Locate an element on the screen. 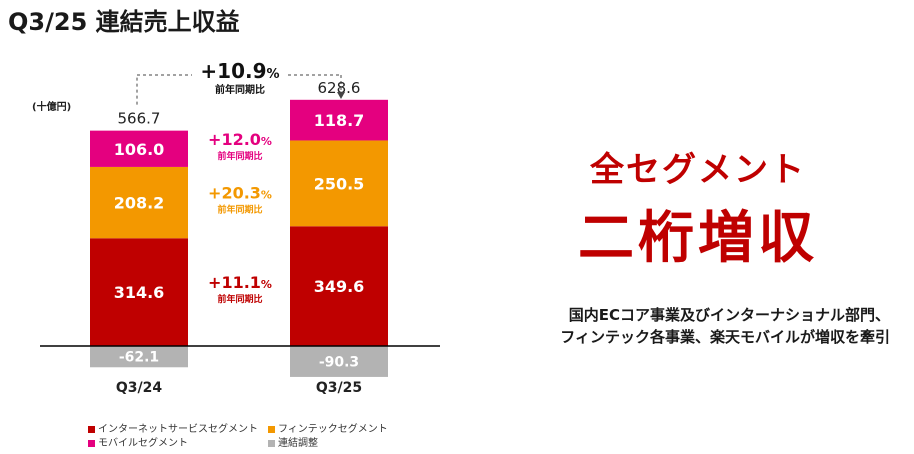  growth-internet-unit: % is located at coordinates (266, 284).